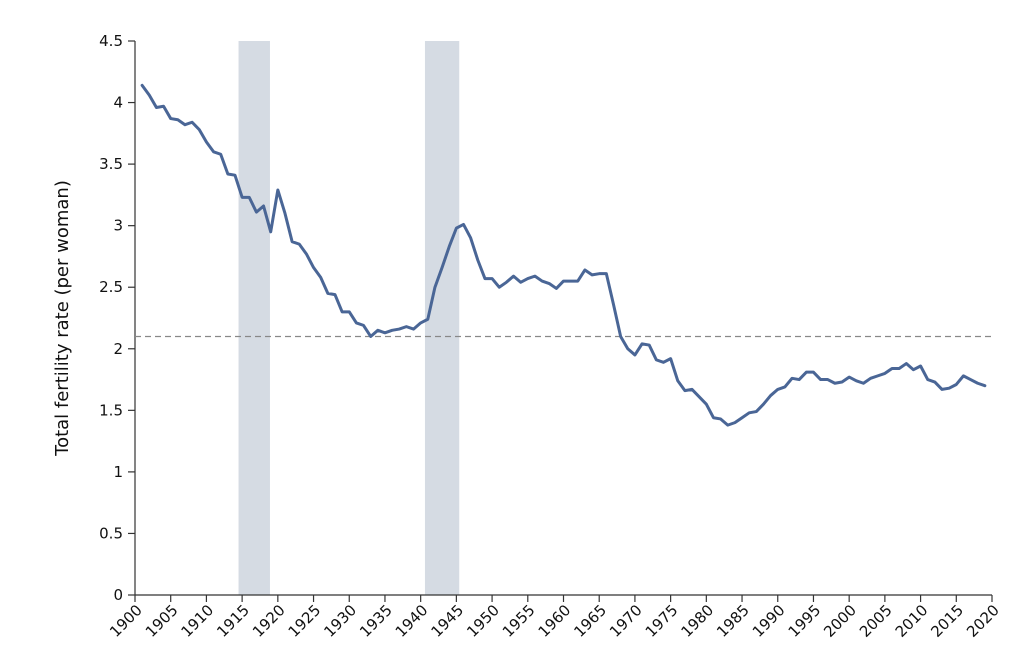 This screenshot has width=1024, height=667. What do you see at coordinates (269, 621) in the screenshot?
I see `x-tick-label: 1920` at bounding box center [269, 621].